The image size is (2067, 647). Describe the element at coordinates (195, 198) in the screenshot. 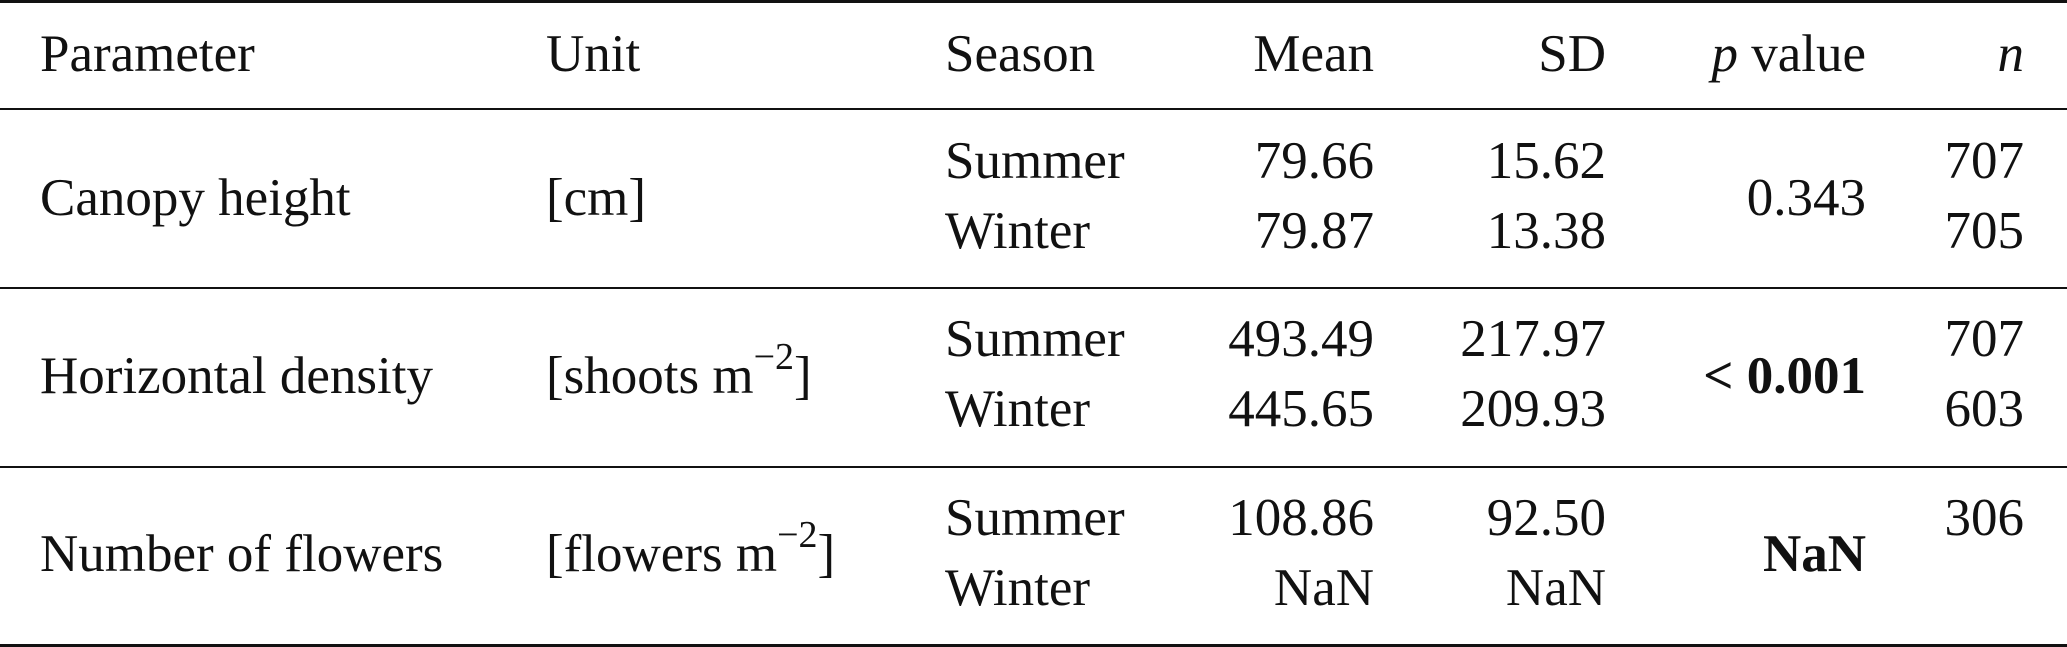

I see `parameter-name: Canopy height` at that location.